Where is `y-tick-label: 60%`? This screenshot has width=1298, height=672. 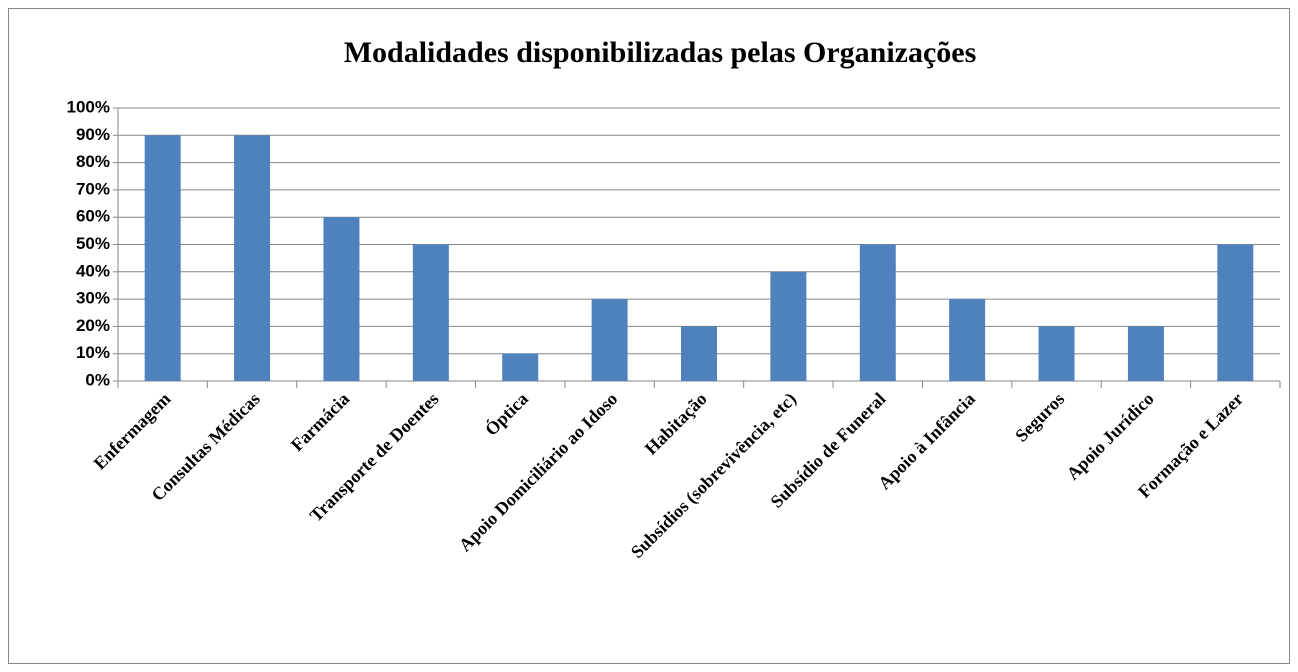
y-tick-label: 60% is located at coordinates (93, 216).